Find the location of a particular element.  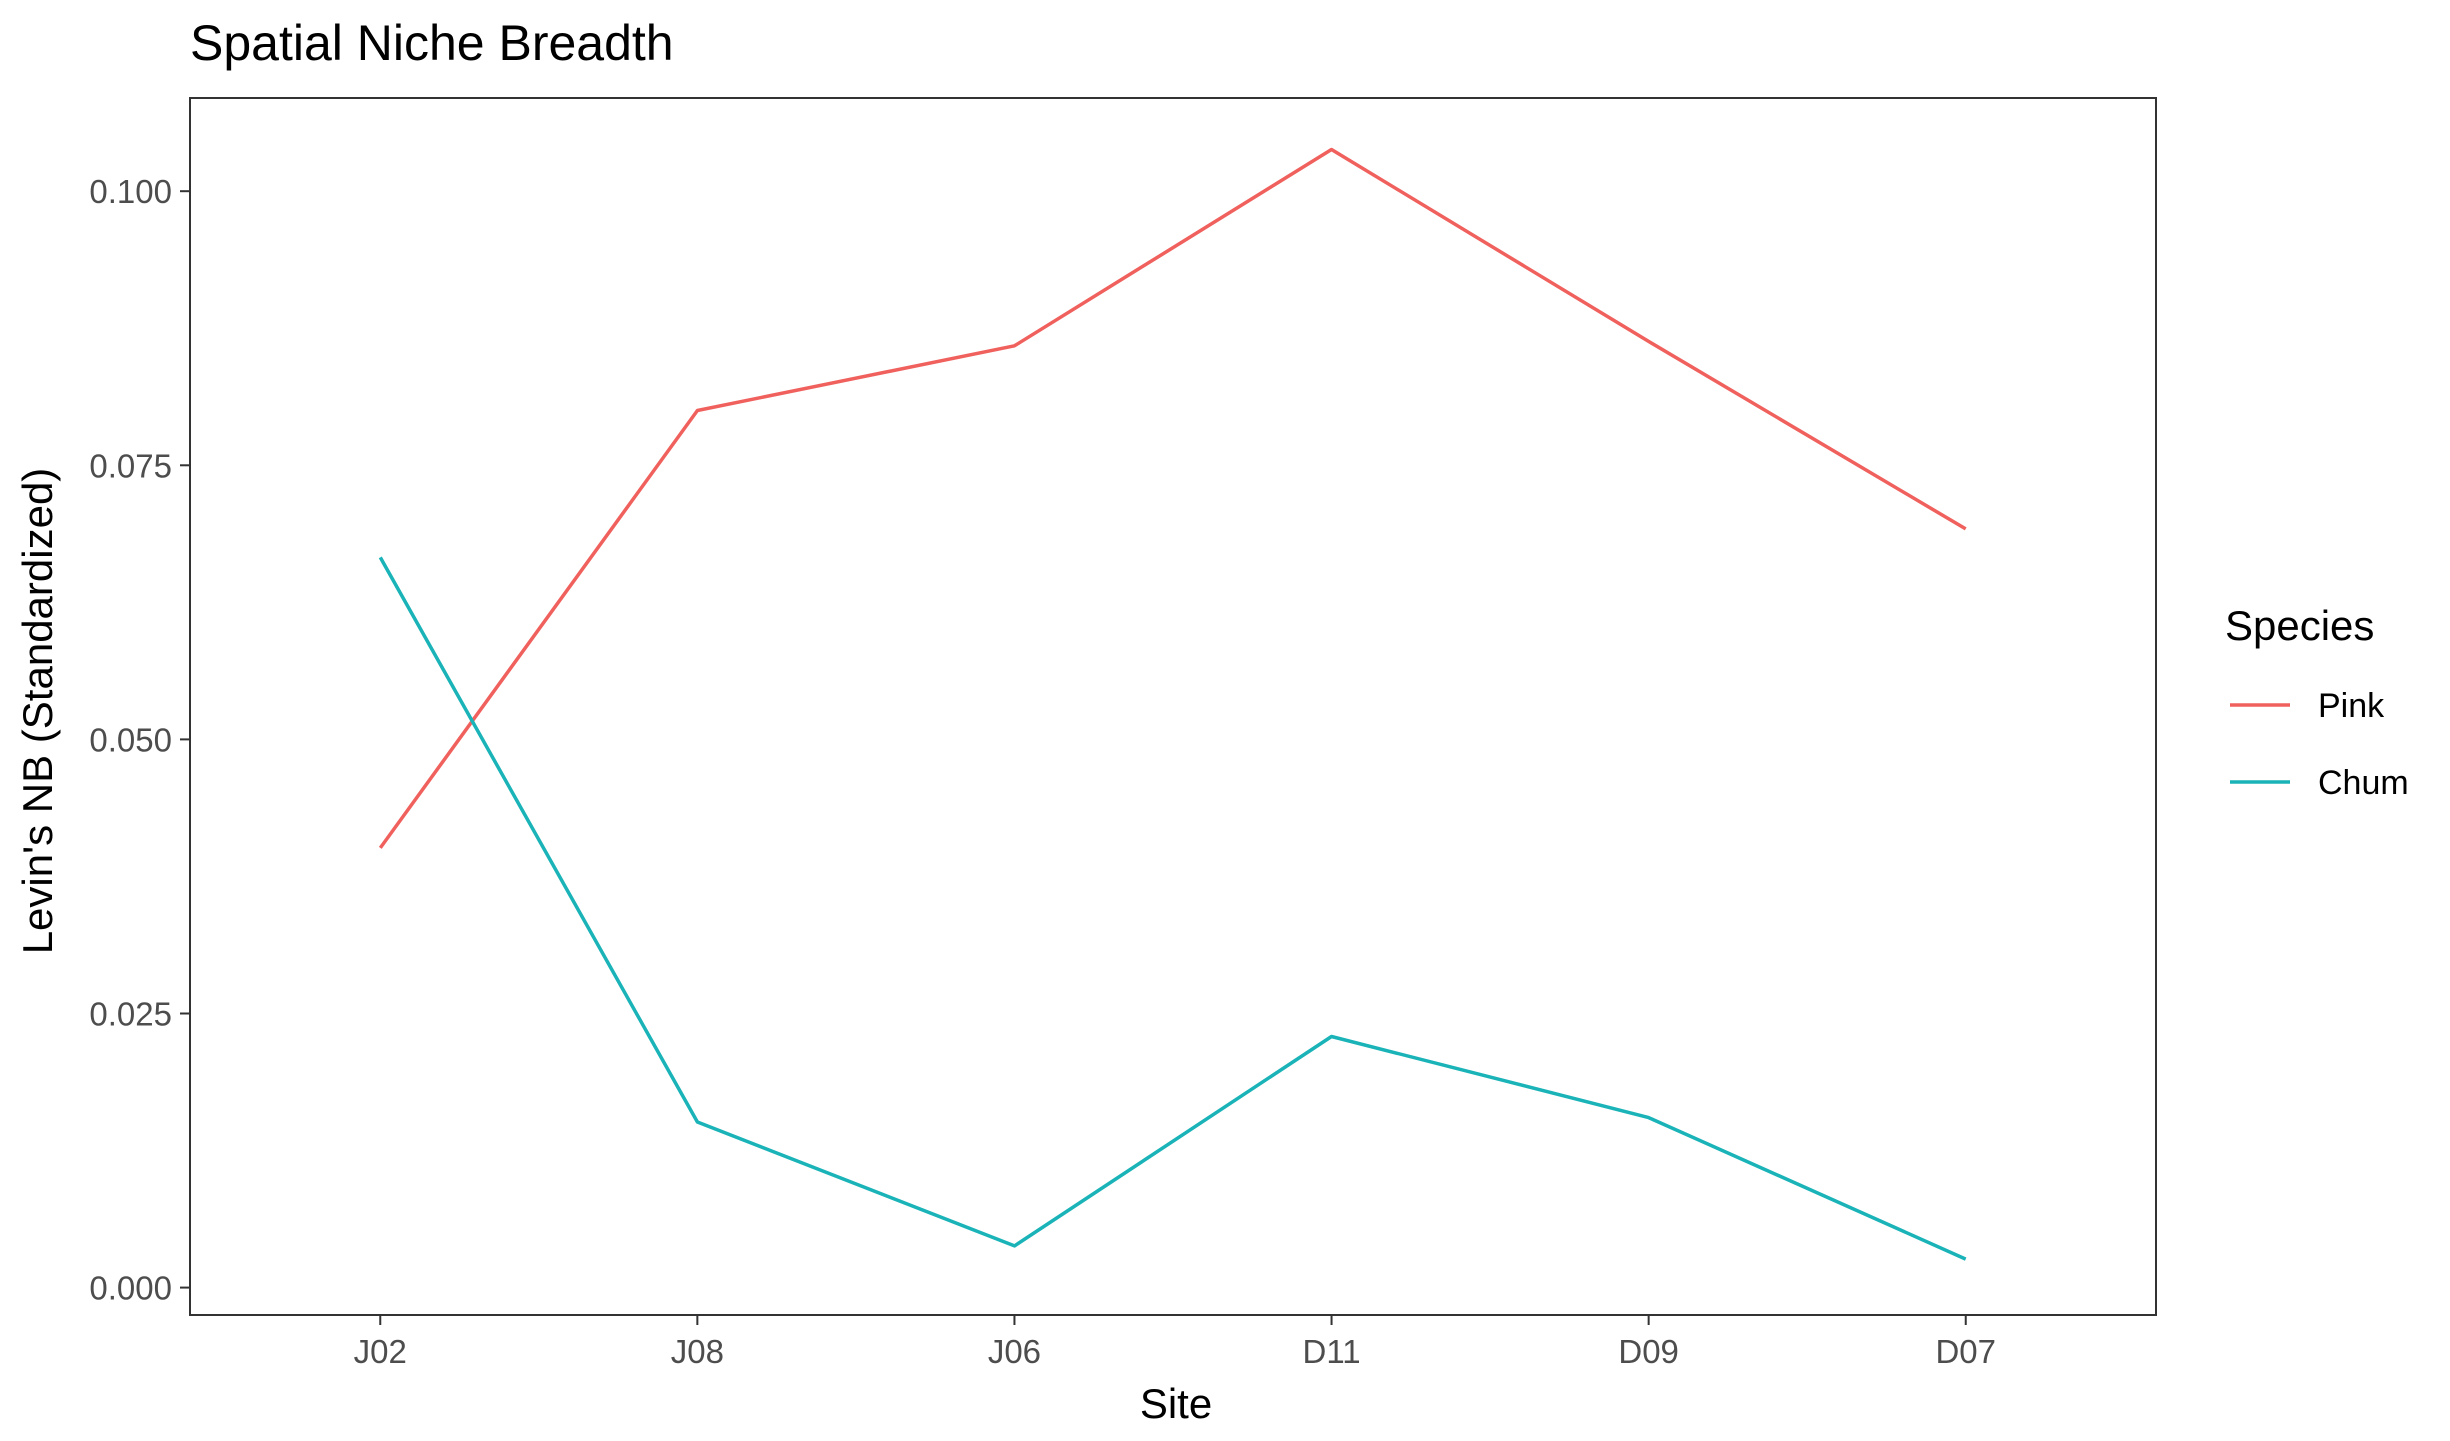

x-axis: J02 J08 J06 D11 D09 D07 is located at coordinates (1175, 1342).